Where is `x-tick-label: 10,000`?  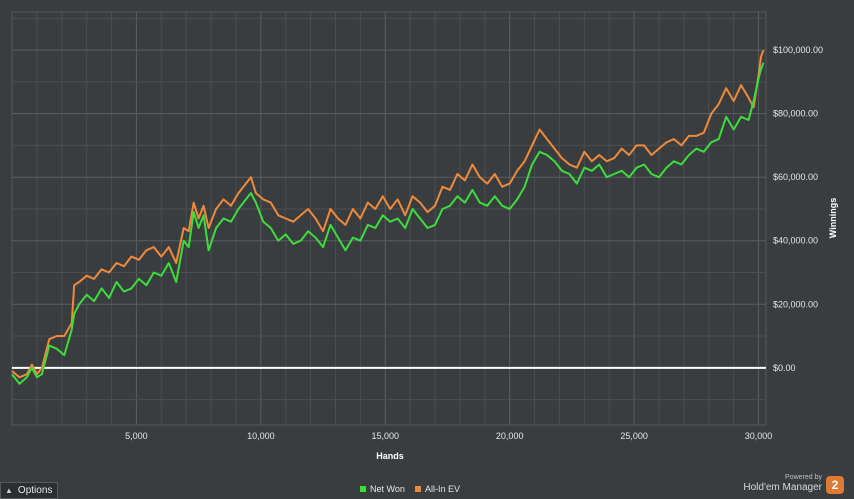 x-tick-label: 10,000 is located at coordinates (261, 436).